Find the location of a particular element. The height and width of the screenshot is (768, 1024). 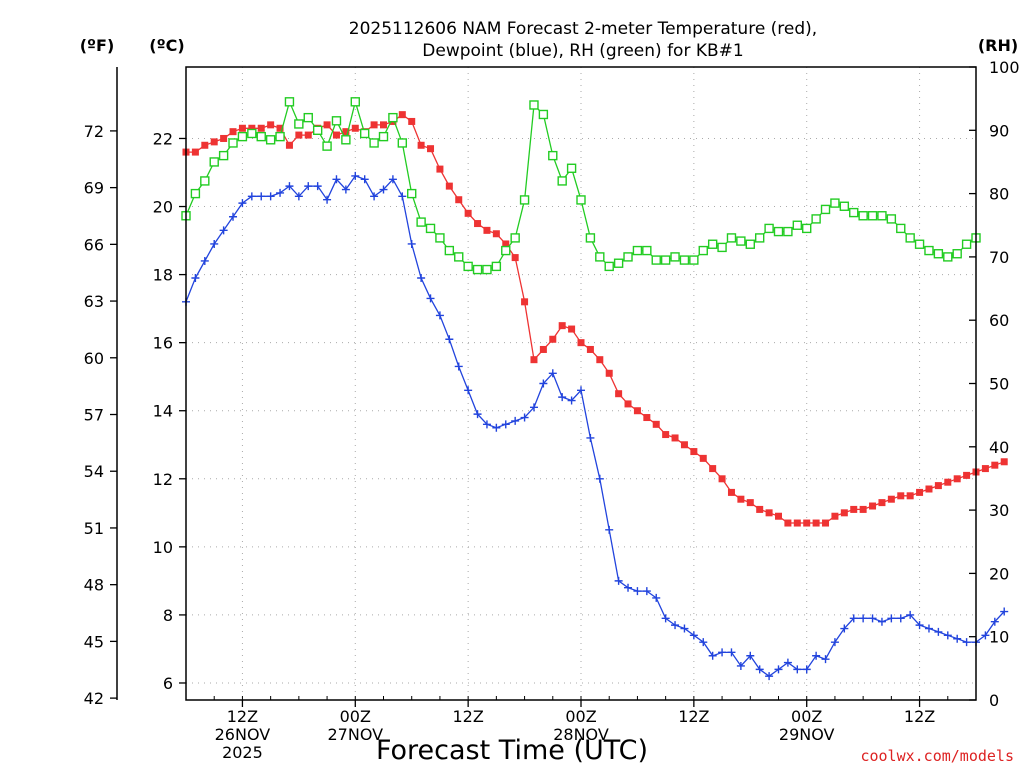

tick-label-fahrenheit: 69 is located at coordinates (94, 188).